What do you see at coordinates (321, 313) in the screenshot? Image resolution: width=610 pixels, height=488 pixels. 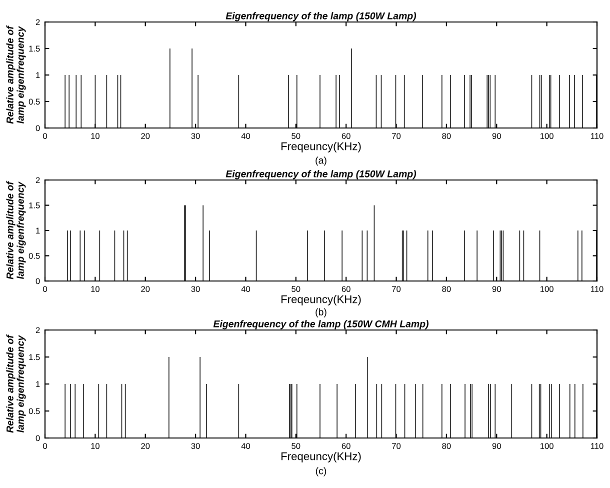 I see `text: (b)` at bounding box center [321, 313].